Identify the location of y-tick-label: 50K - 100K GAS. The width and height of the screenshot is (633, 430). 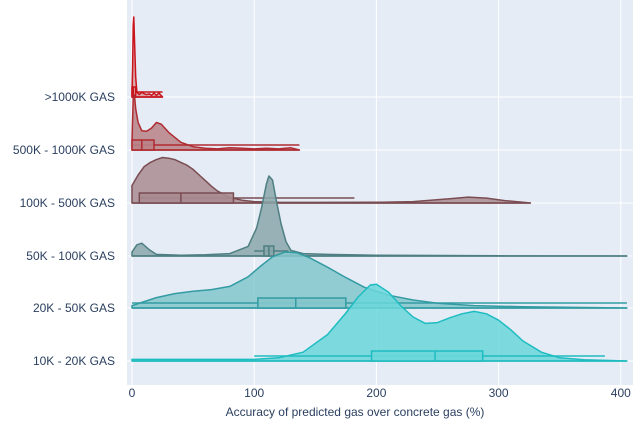
(70, 256).